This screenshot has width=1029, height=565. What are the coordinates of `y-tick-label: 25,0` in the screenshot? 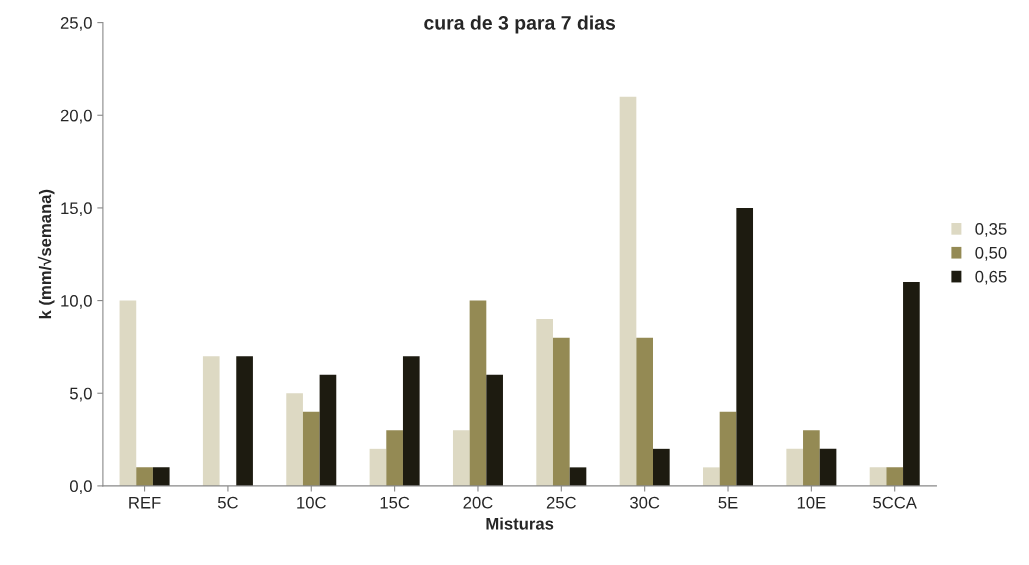 It's located at (76, 24).